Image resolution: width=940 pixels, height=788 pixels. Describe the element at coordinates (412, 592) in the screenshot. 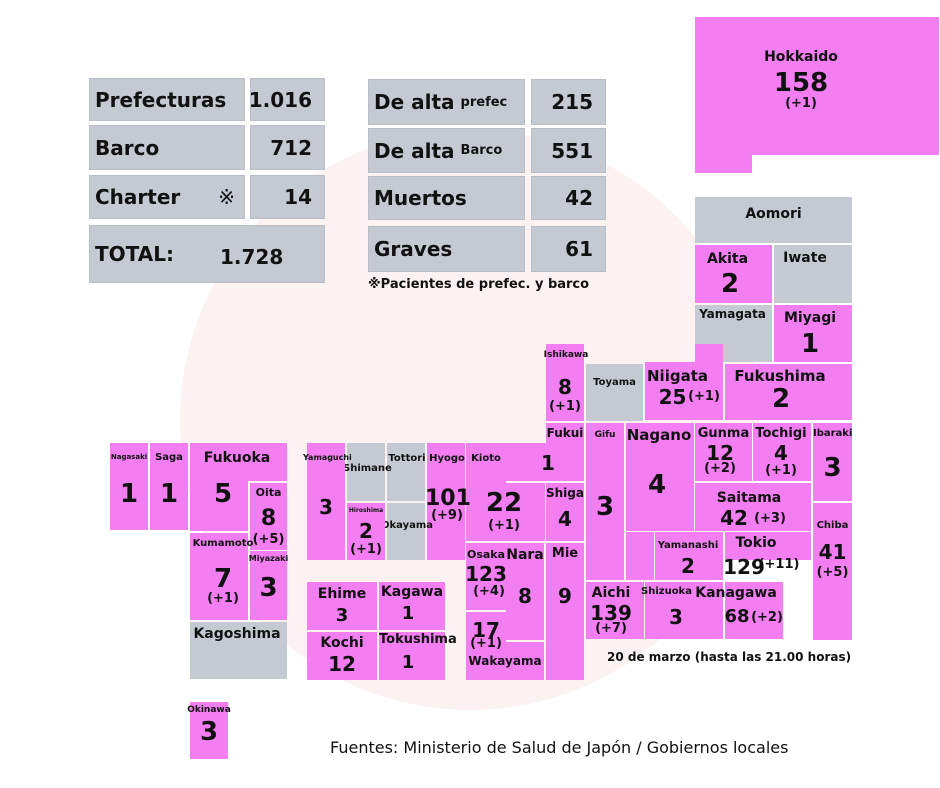

I see `prefecture-name: Kagawa` at that location.